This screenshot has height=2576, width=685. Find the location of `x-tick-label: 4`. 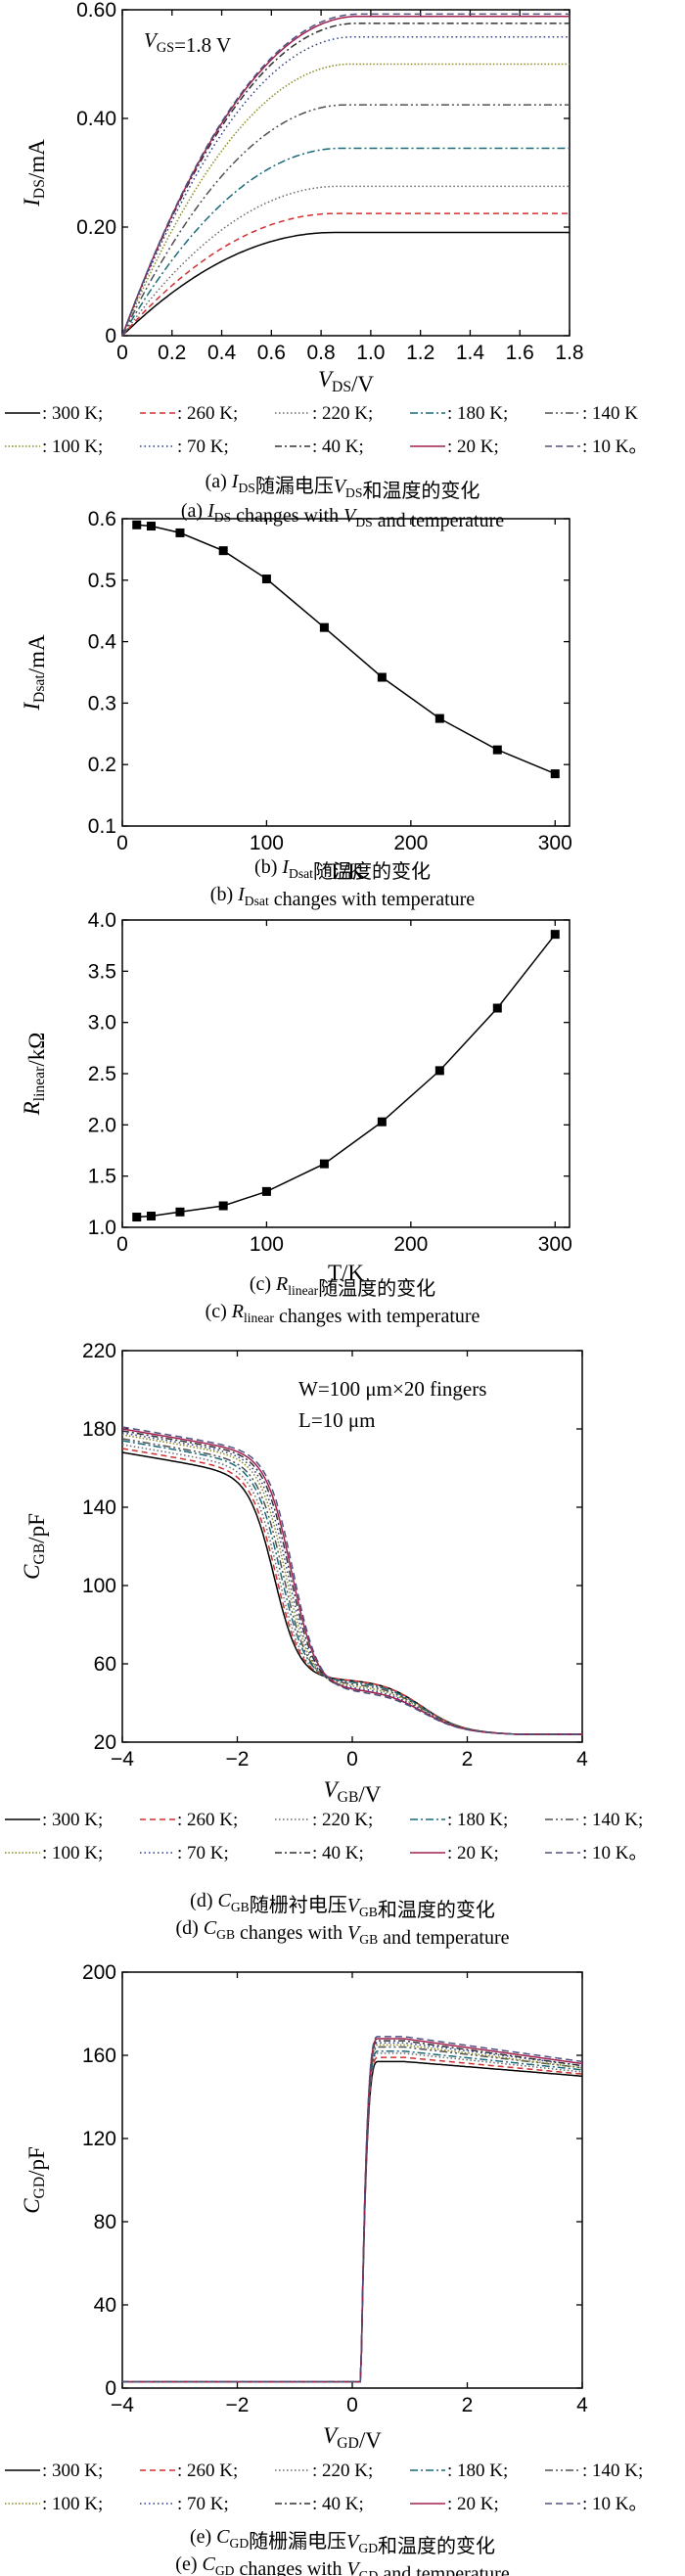

x-tick-label: 4 is located at coordinates (582, 2405).